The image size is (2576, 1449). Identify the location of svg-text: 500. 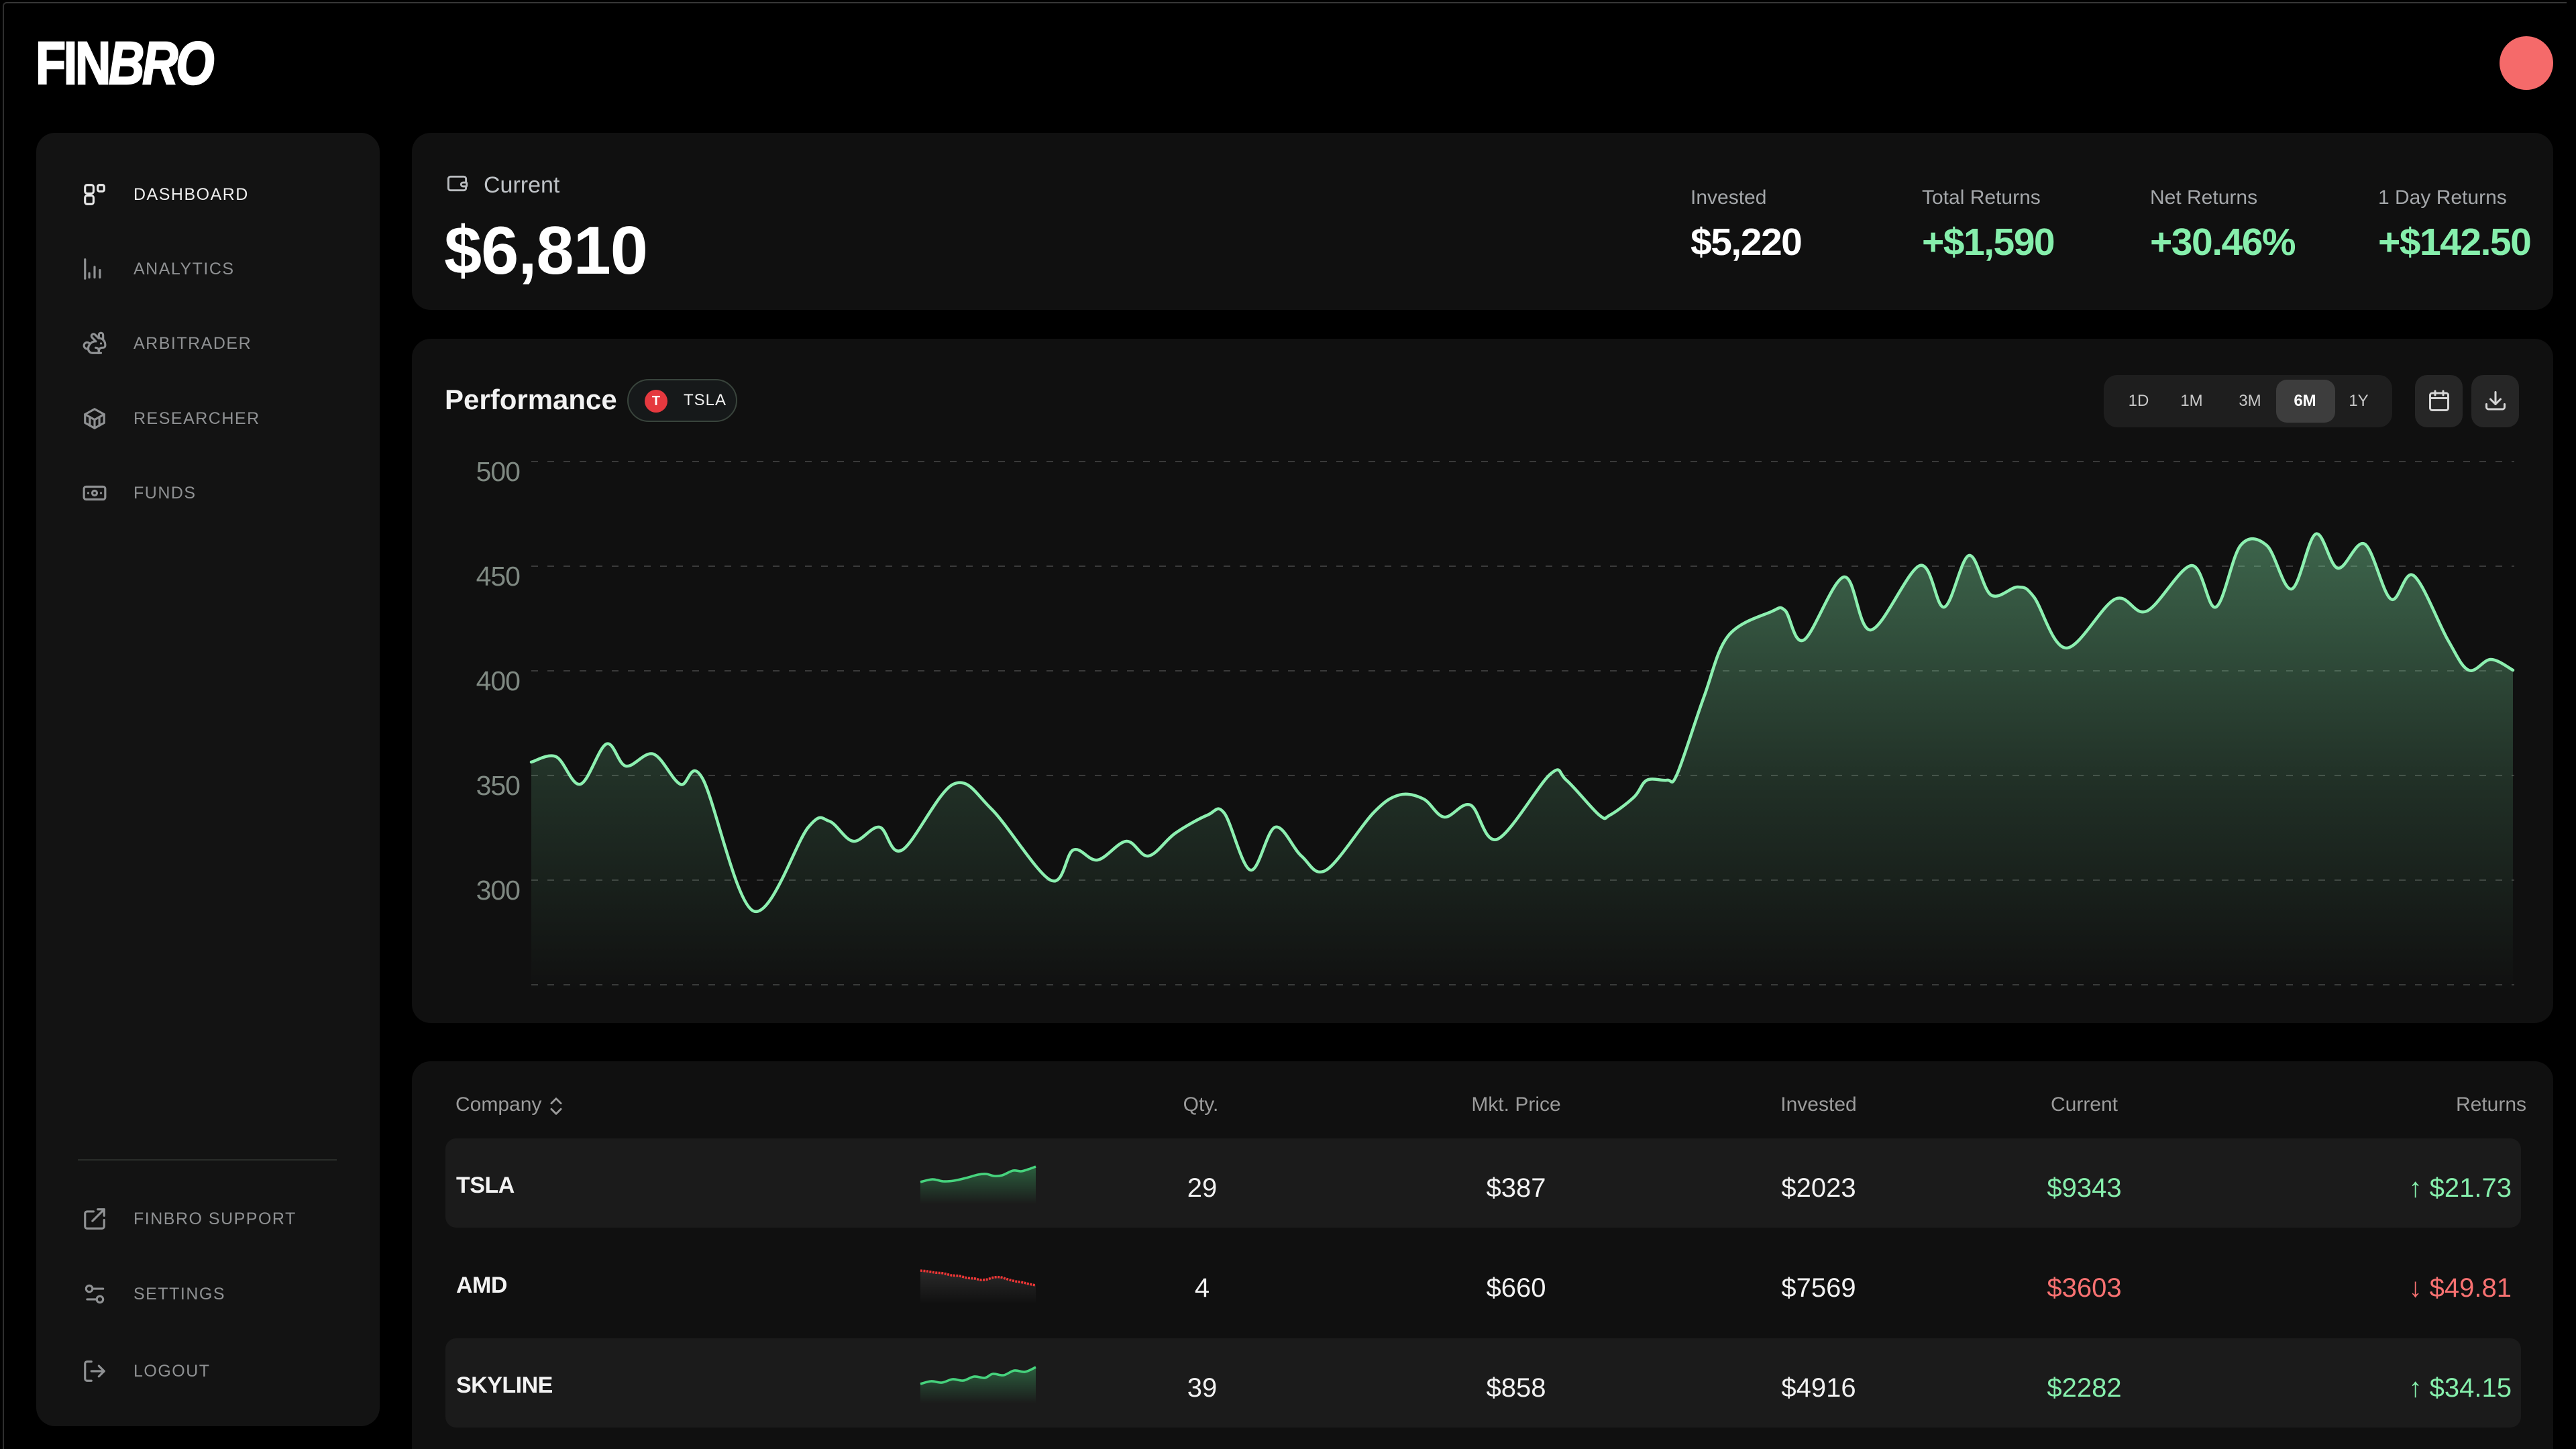
(498, 471).